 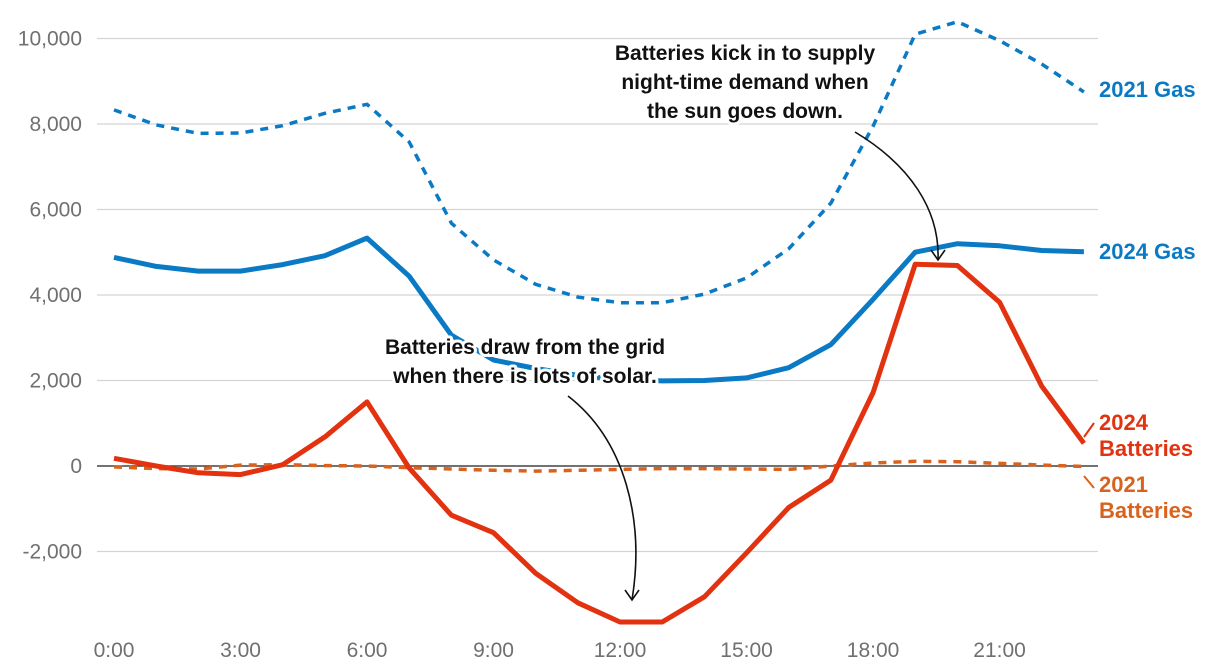 I want to click on x-tick-label: 9:00, so click(x=493, y=650).